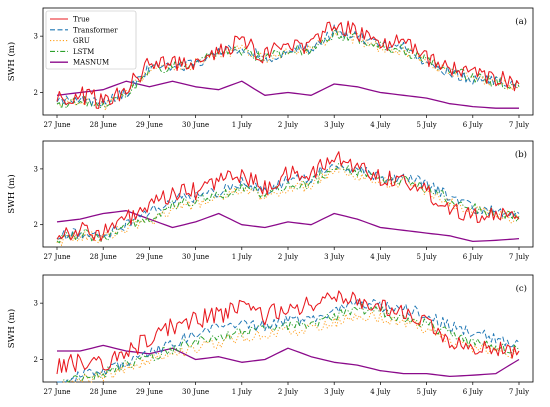  I want to click on legend-label-masnum: MASNUM, so click(91, 63).